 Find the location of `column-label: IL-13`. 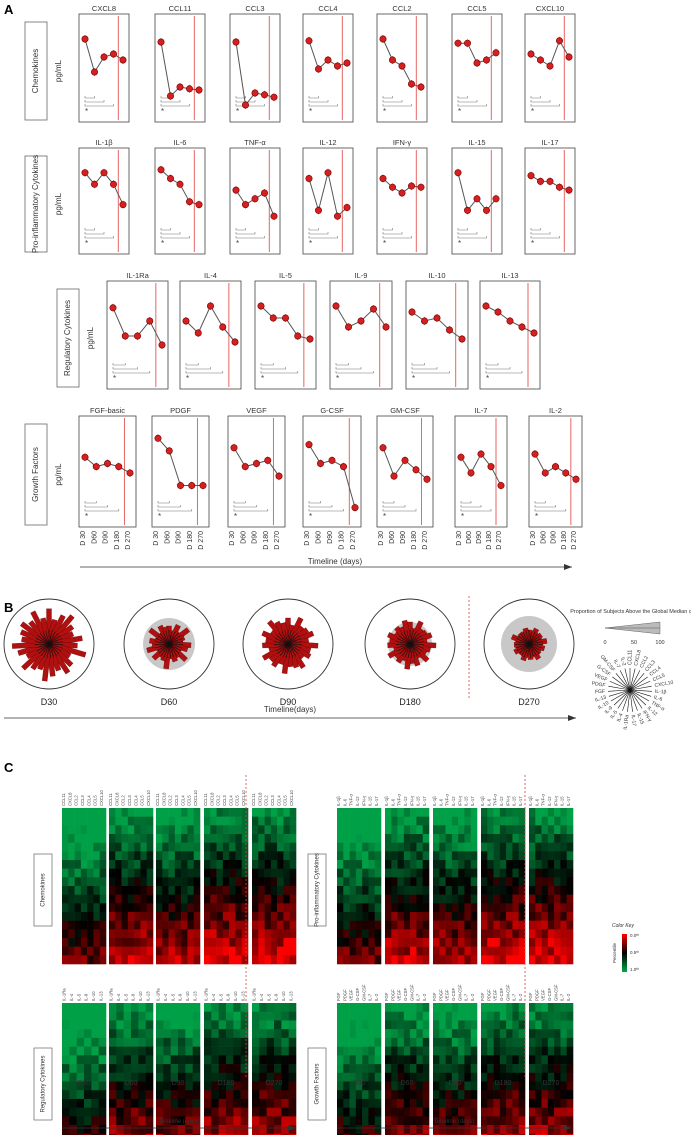

column-label: IL-13 is located at coordinates (100, 996).